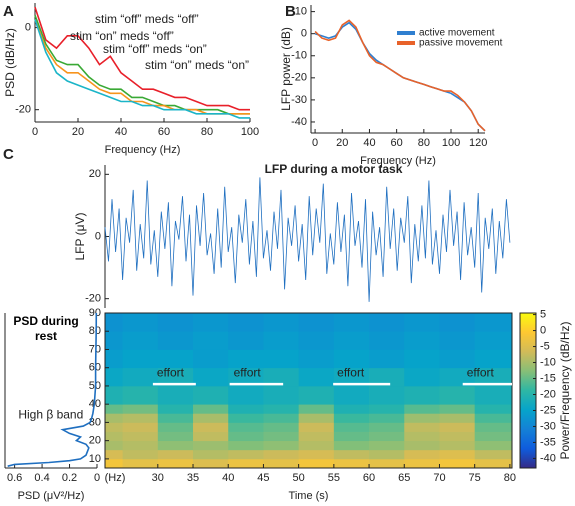 The image size is (575, 506). What do you see at coordinates (155, 49) in the screenshot?
I see `legend-label: stim “off” meds “on”` at bounding box center [155, 49].